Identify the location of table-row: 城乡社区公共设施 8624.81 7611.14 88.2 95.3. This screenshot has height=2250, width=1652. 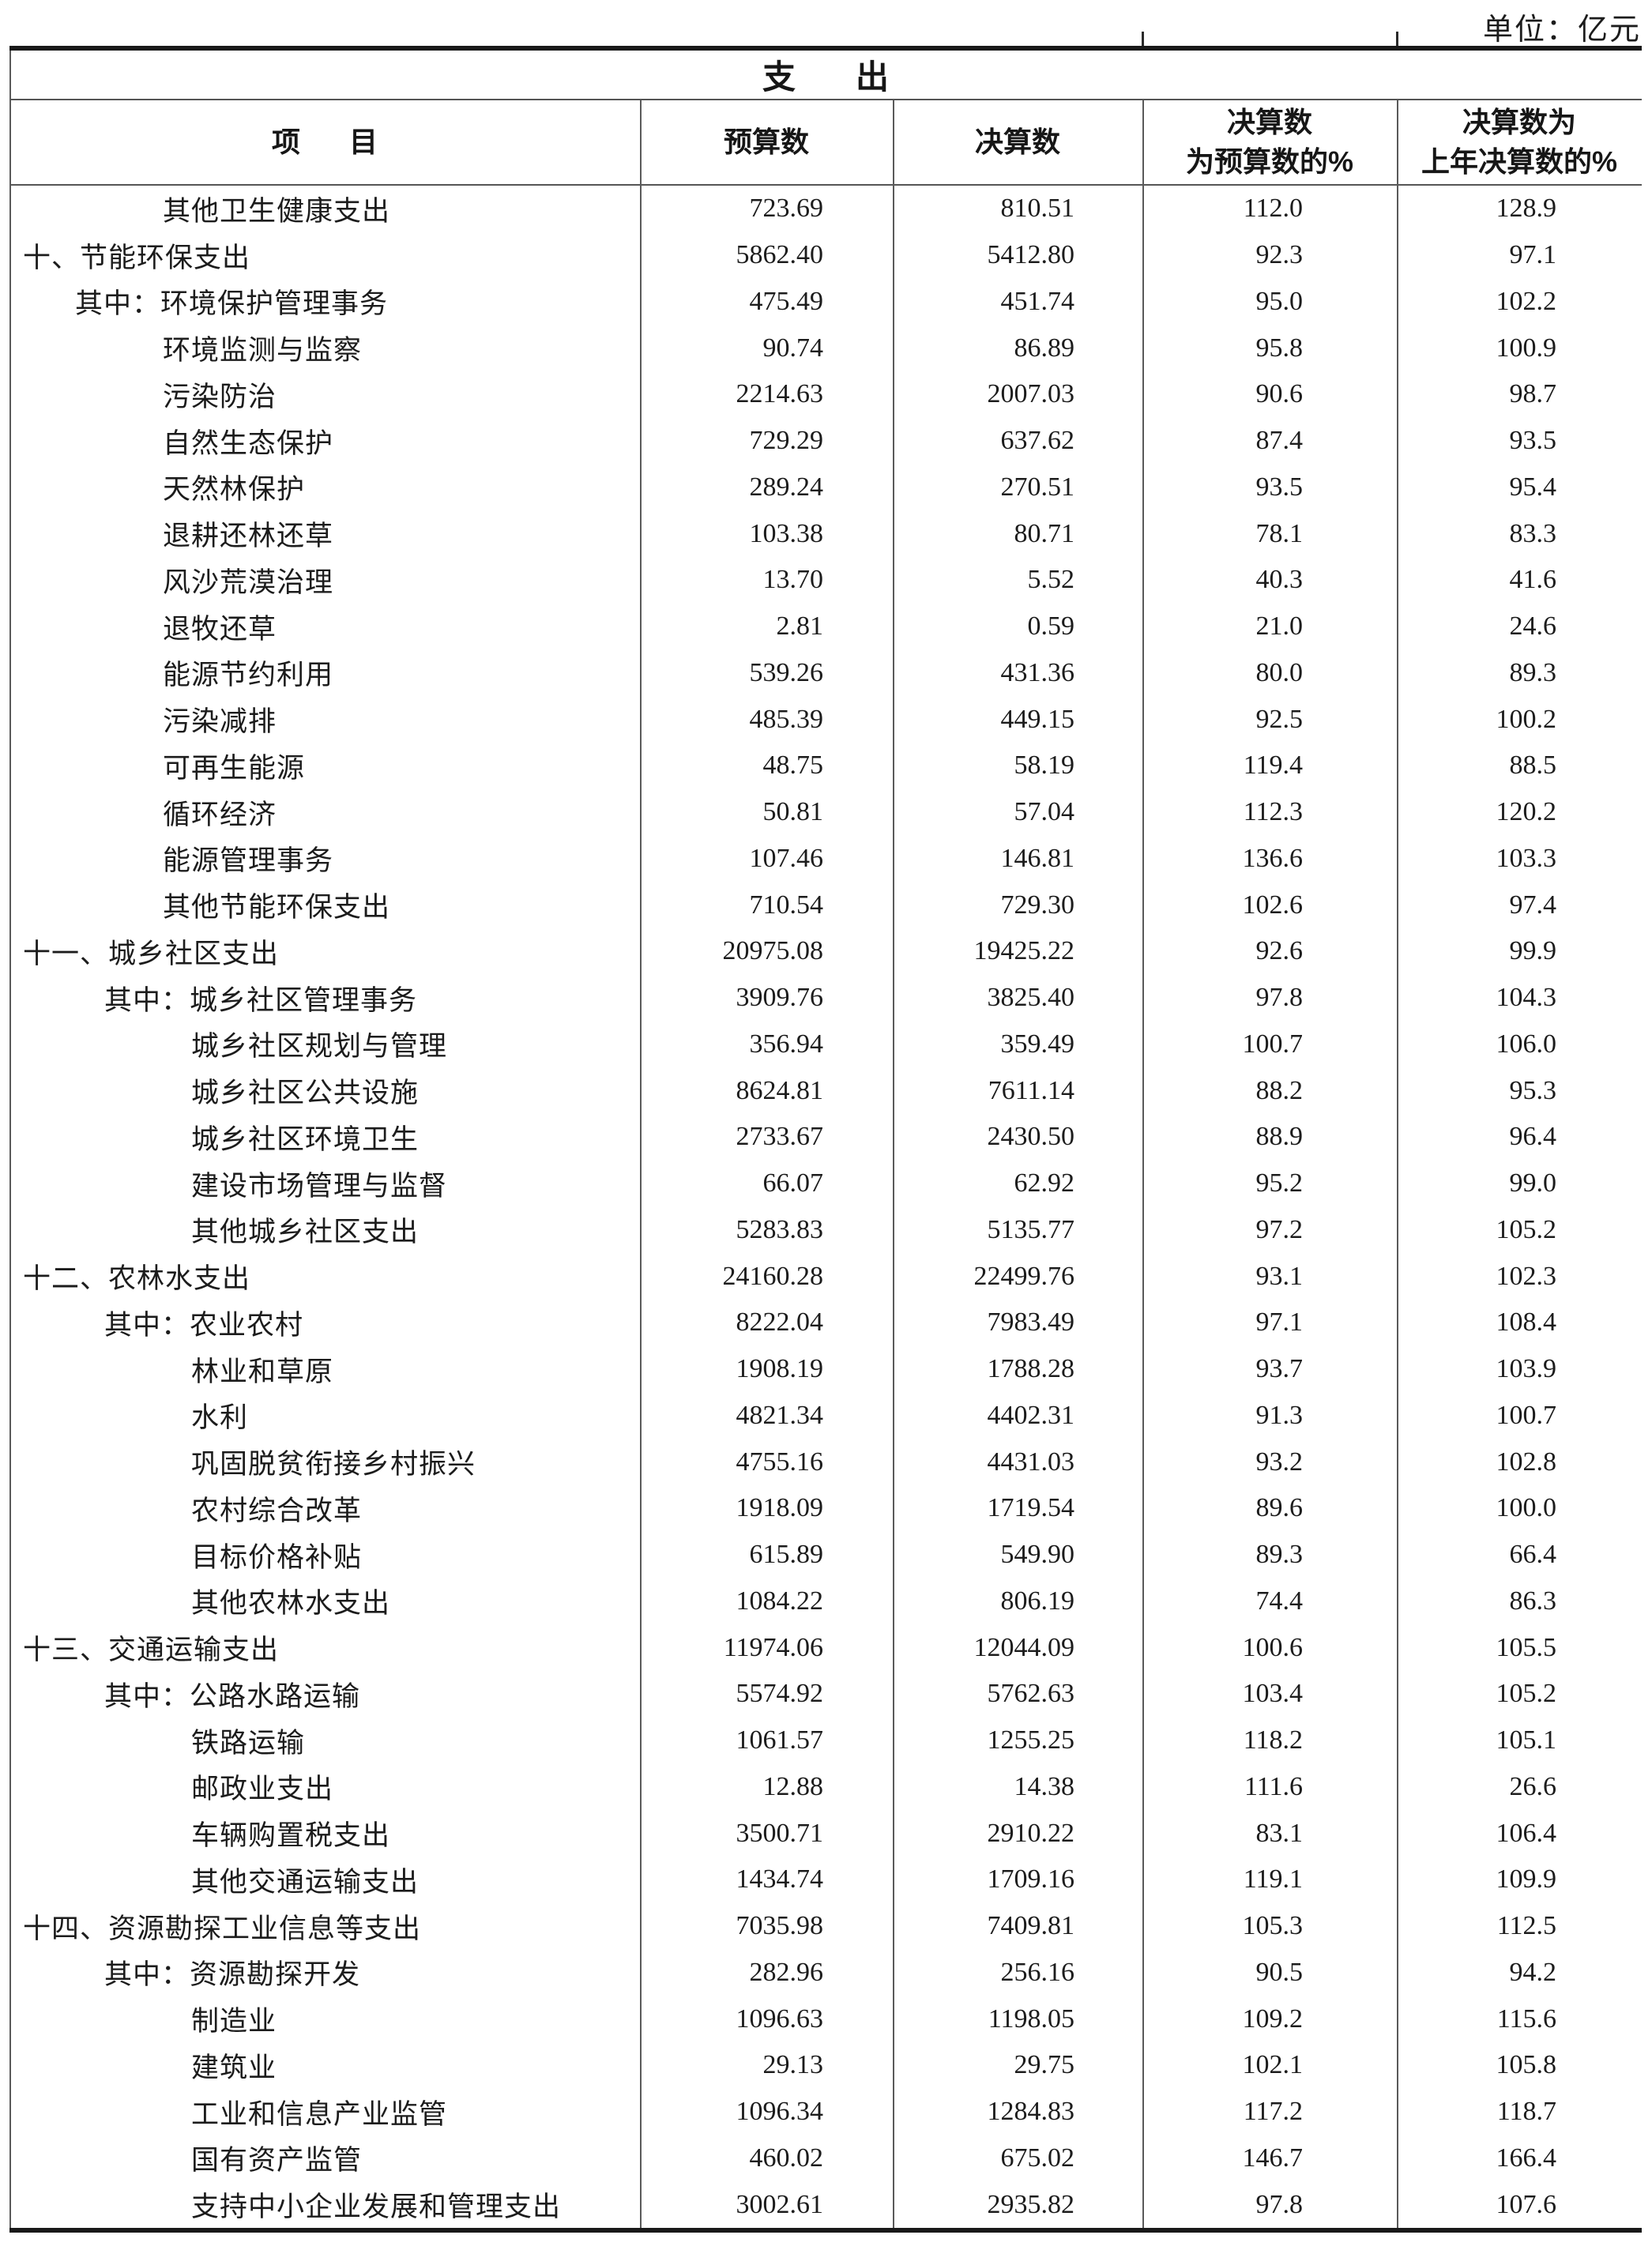
(825, 1090).